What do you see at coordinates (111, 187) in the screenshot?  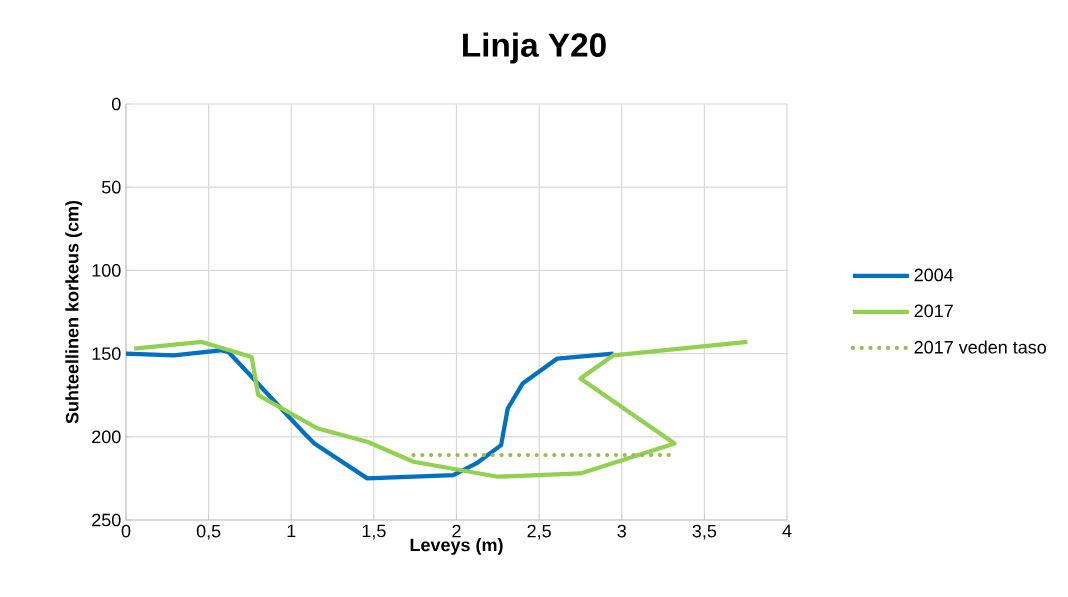 I see `y-tick-label: 50` at bounding box center [111, 187].